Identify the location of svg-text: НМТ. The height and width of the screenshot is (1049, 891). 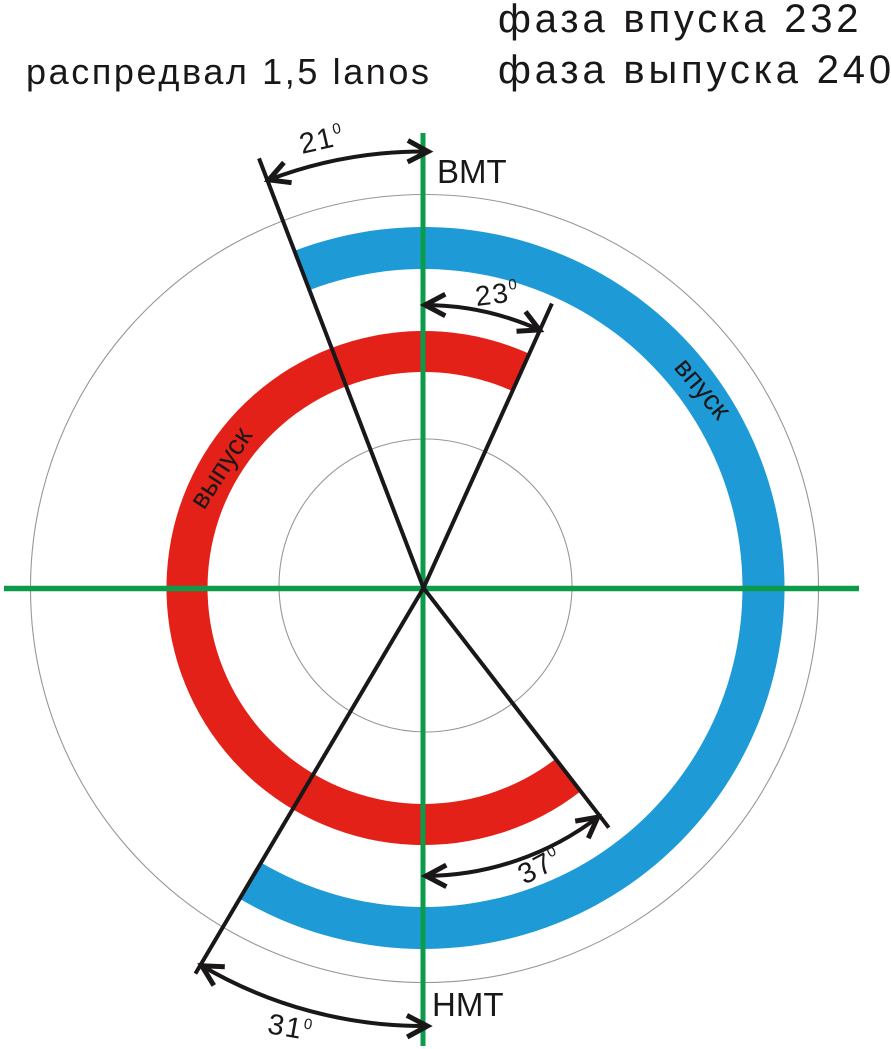
(467, 1004).